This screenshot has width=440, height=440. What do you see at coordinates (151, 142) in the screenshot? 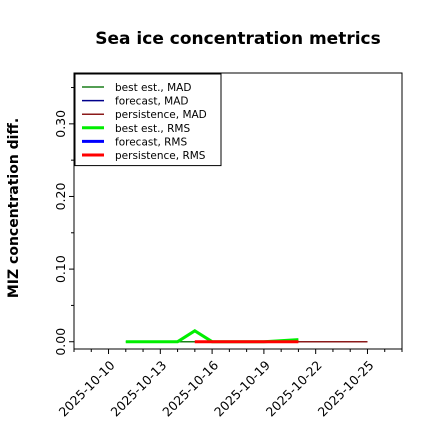
I see `legend-label: forecast, RMS` at bounding box center [151, 142].